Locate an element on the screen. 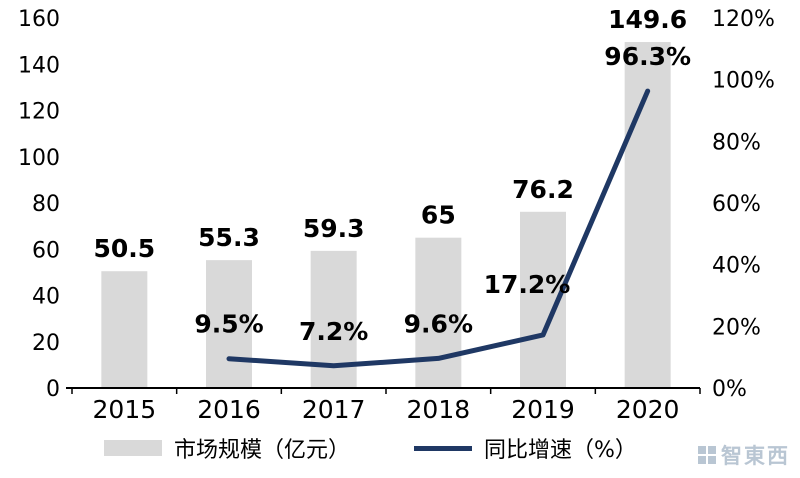 The width and height of the screenshot is (800, 478). category-label: 2018 is located at coordinates (439, 409).